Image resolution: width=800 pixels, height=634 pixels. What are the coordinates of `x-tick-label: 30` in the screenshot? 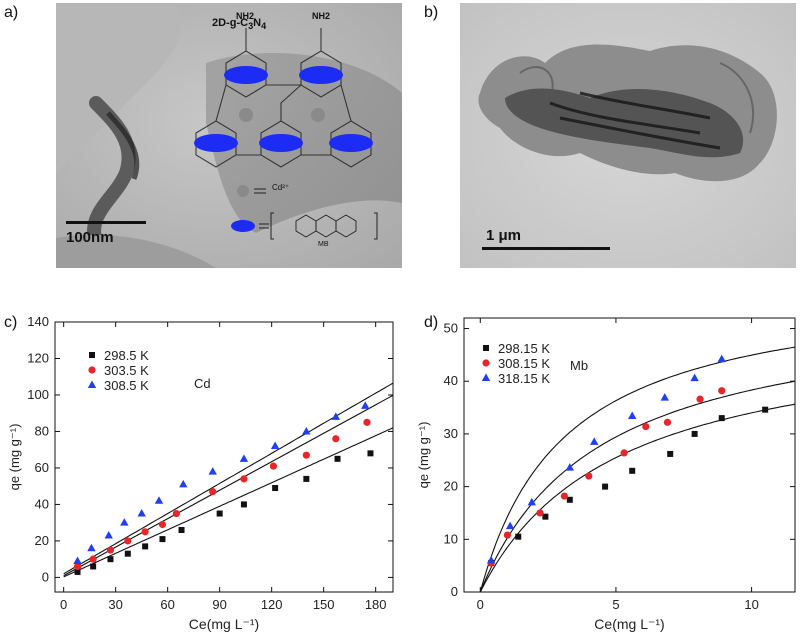 It's located at (115, 604).